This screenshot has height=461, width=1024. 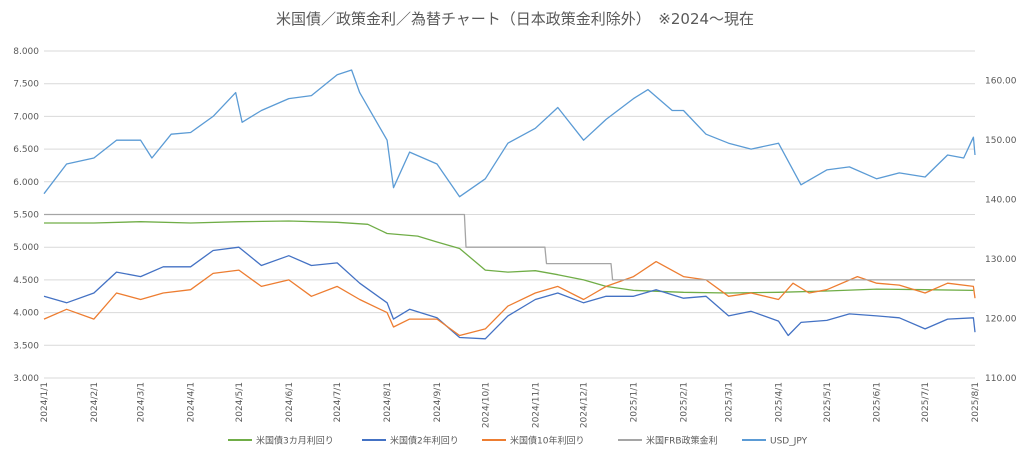 What do you see at coordinates (438, 402) in the screenshot?
I see `x-axis-tick-label: 2024/9/1` at bounding box center [438, 402].